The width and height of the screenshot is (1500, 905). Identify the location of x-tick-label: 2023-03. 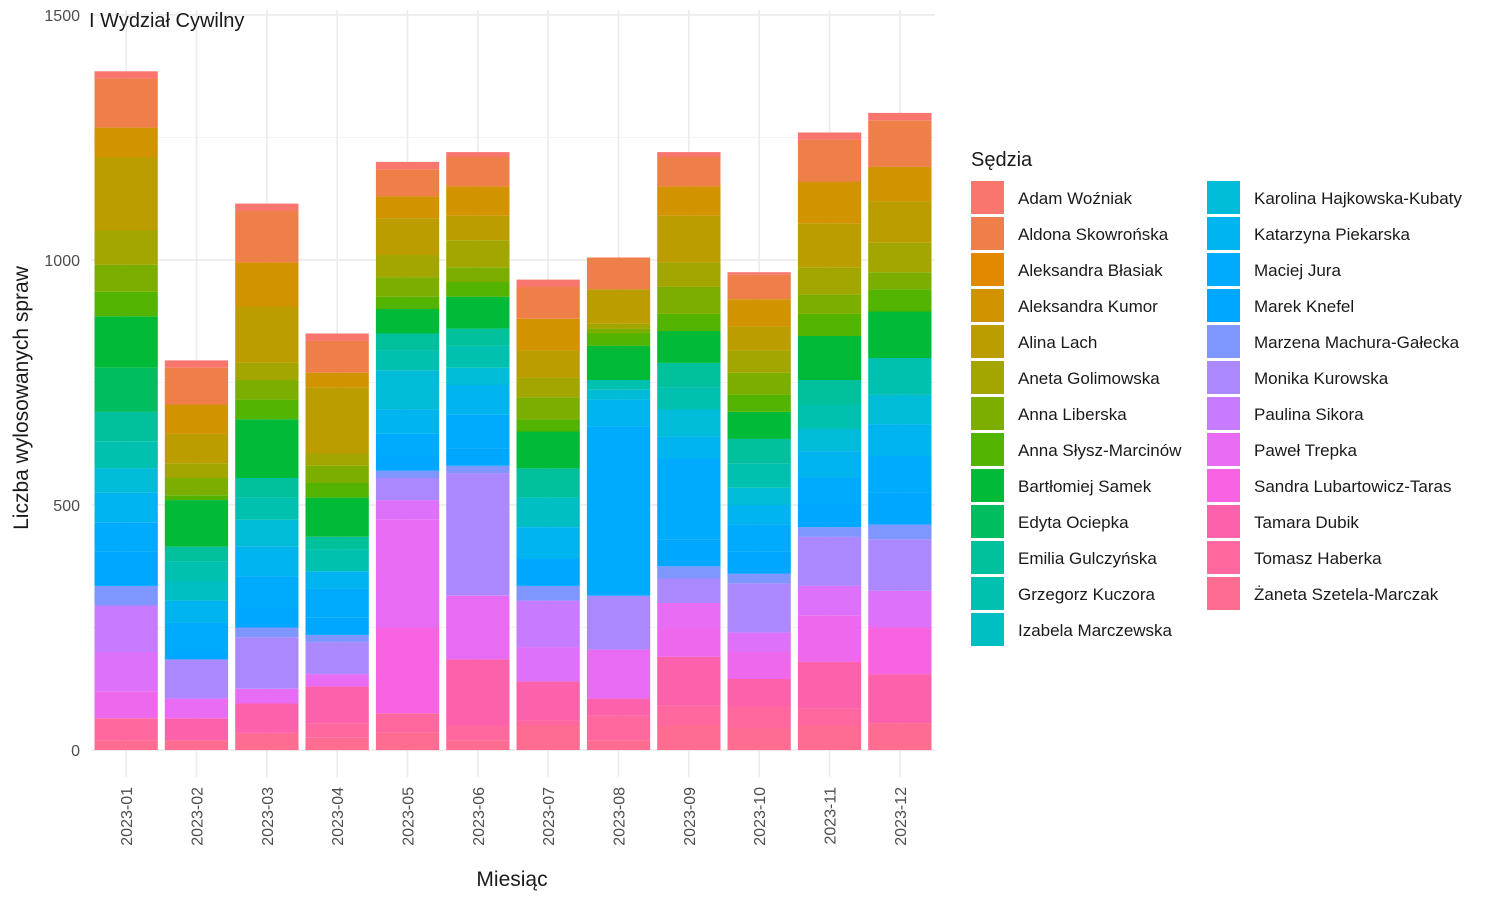
(268, 816).